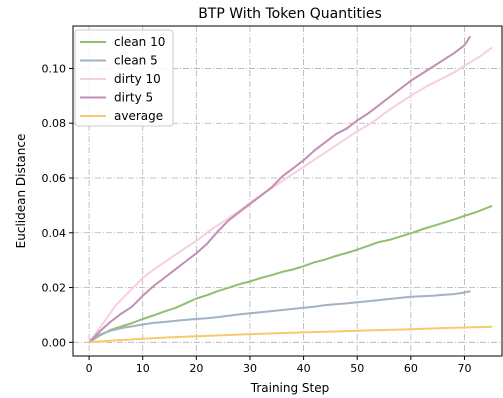  What do you see at coordinates (139, 42) in the screenshot?
I see `legend-label: clean 10` at bounding box center [139, 42].